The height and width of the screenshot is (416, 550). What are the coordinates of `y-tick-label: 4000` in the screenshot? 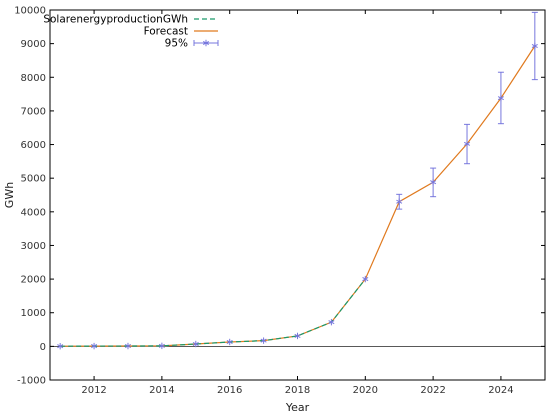 It's located at (33, 212).